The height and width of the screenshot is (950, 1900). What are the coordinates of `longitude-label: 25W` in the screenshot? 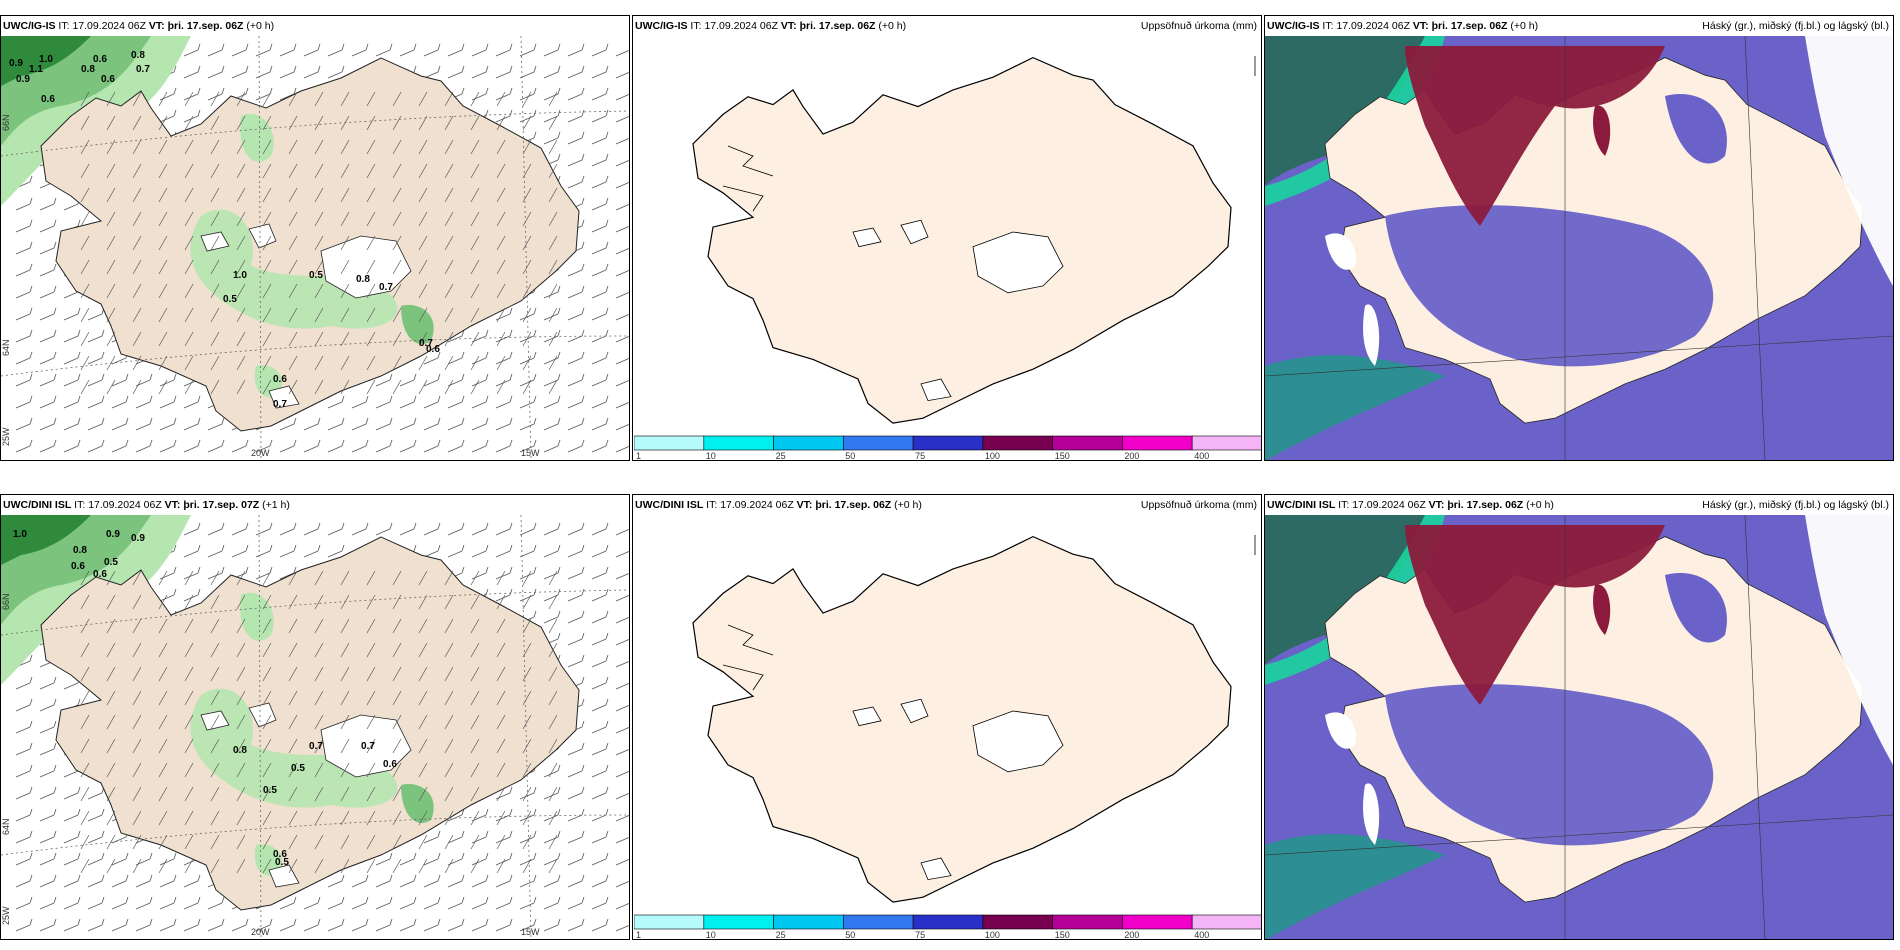 It's located at (6, 436).